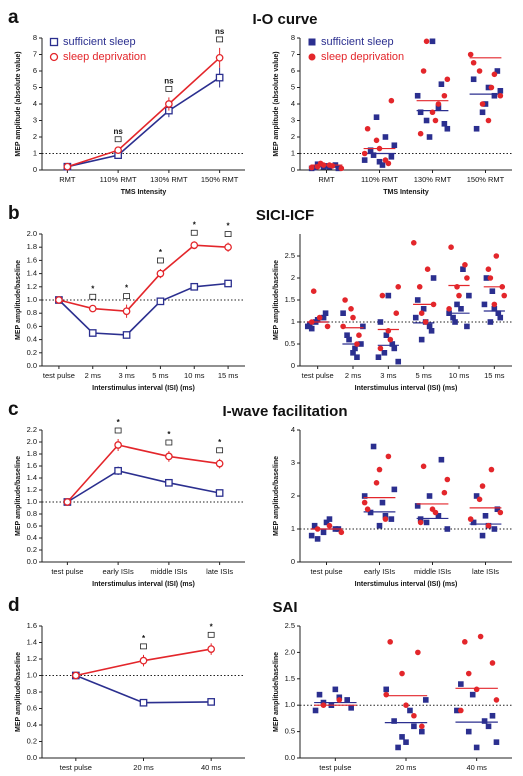  I want to click on y-tick-label: 6, so click(293, 70).